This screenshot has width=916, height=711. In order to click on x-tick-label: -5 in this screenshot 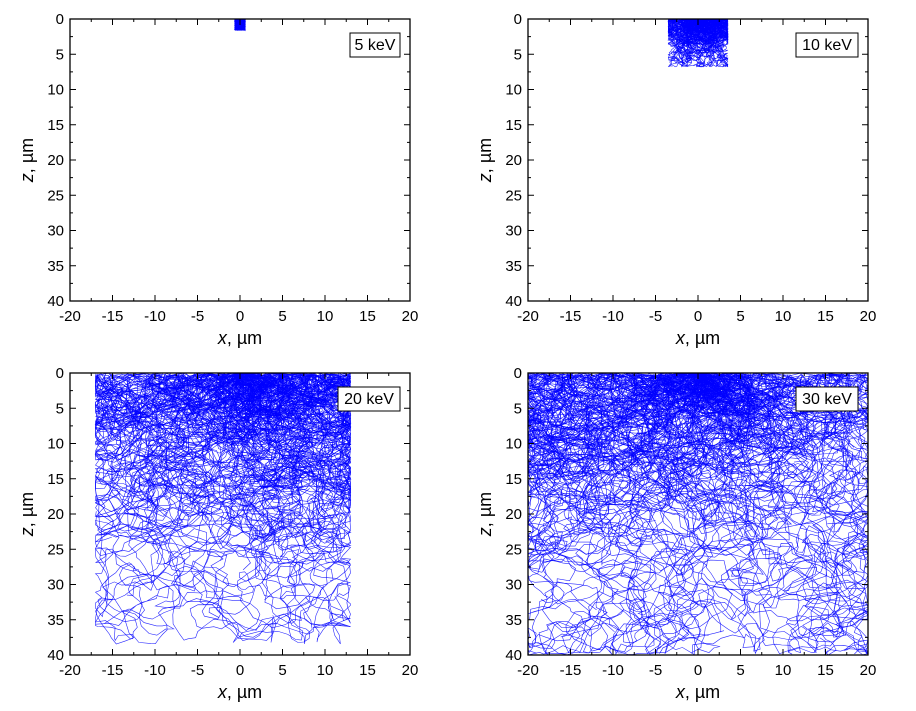, I will do `click(197, 670)`.